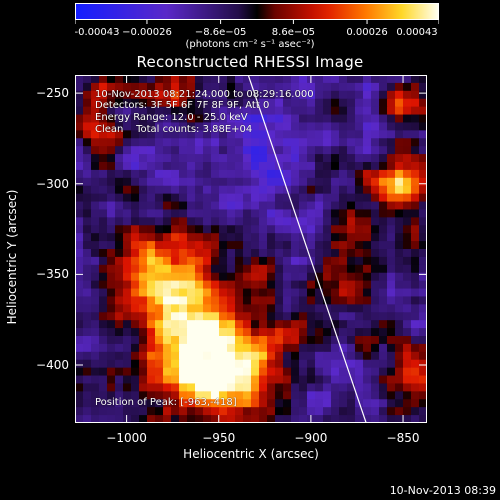 The image size is (500, 500). I want to click on energy-range-annotation: Energy Range: 12.0 - 25.0 keV, so click(171, 117).